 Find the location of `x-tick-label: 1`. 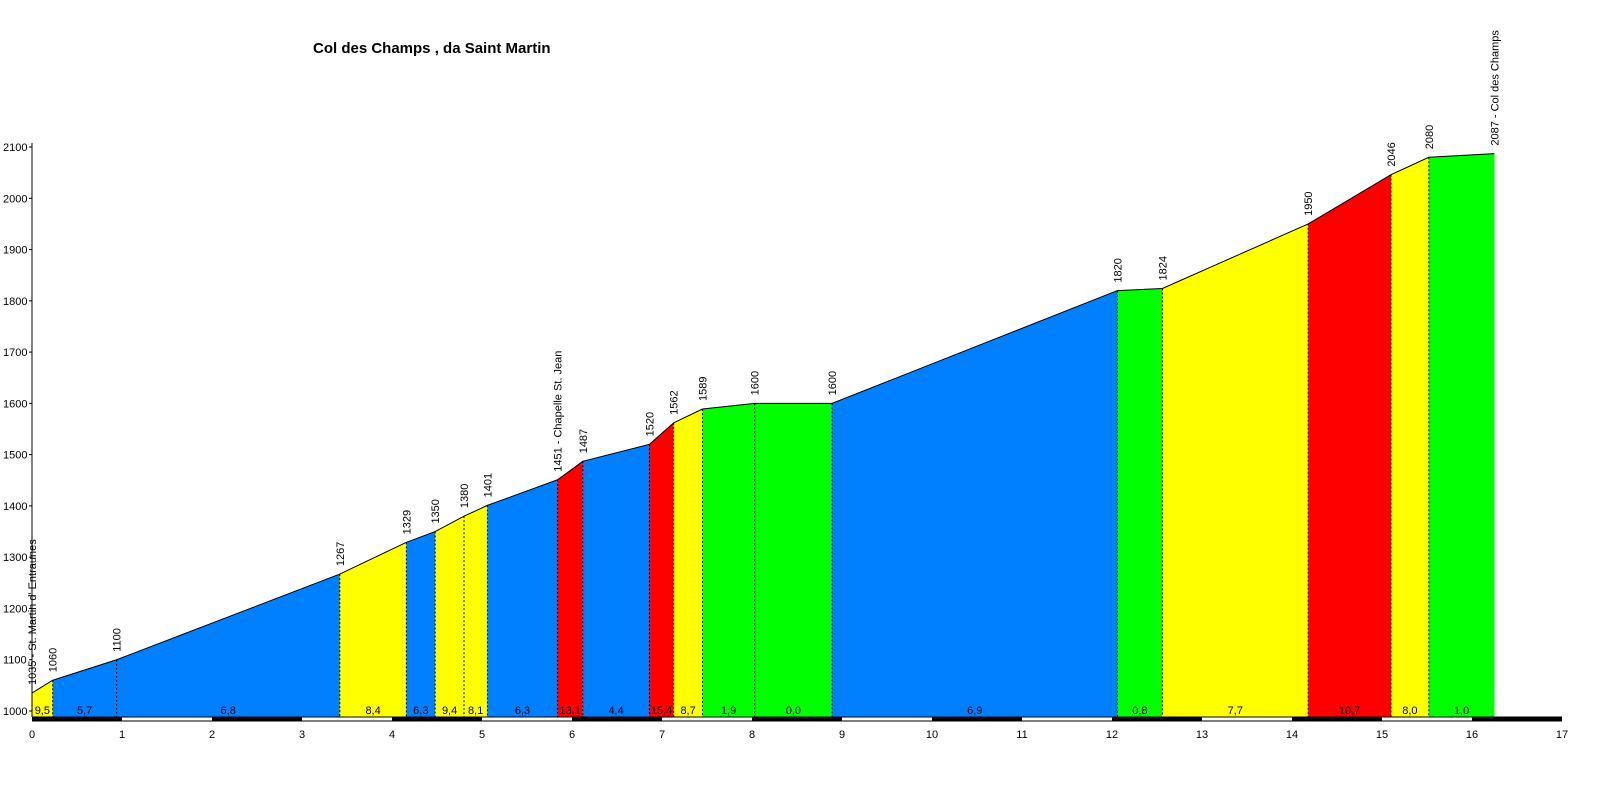

x-tick-label: 1 is located at coordinates (122, 735).